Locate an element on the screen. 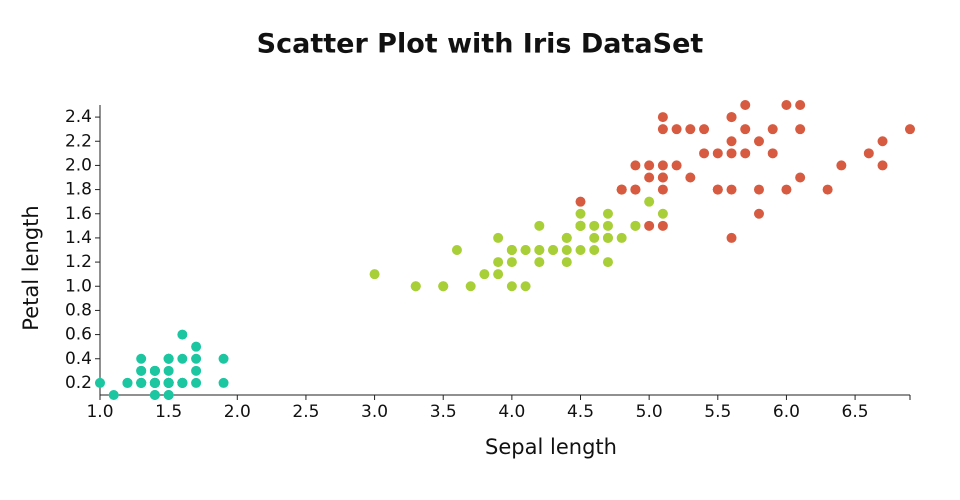 The width and height of the screenshot is (960, 500). y-tick-label: 2.0 is located at coordinates (78, 165).